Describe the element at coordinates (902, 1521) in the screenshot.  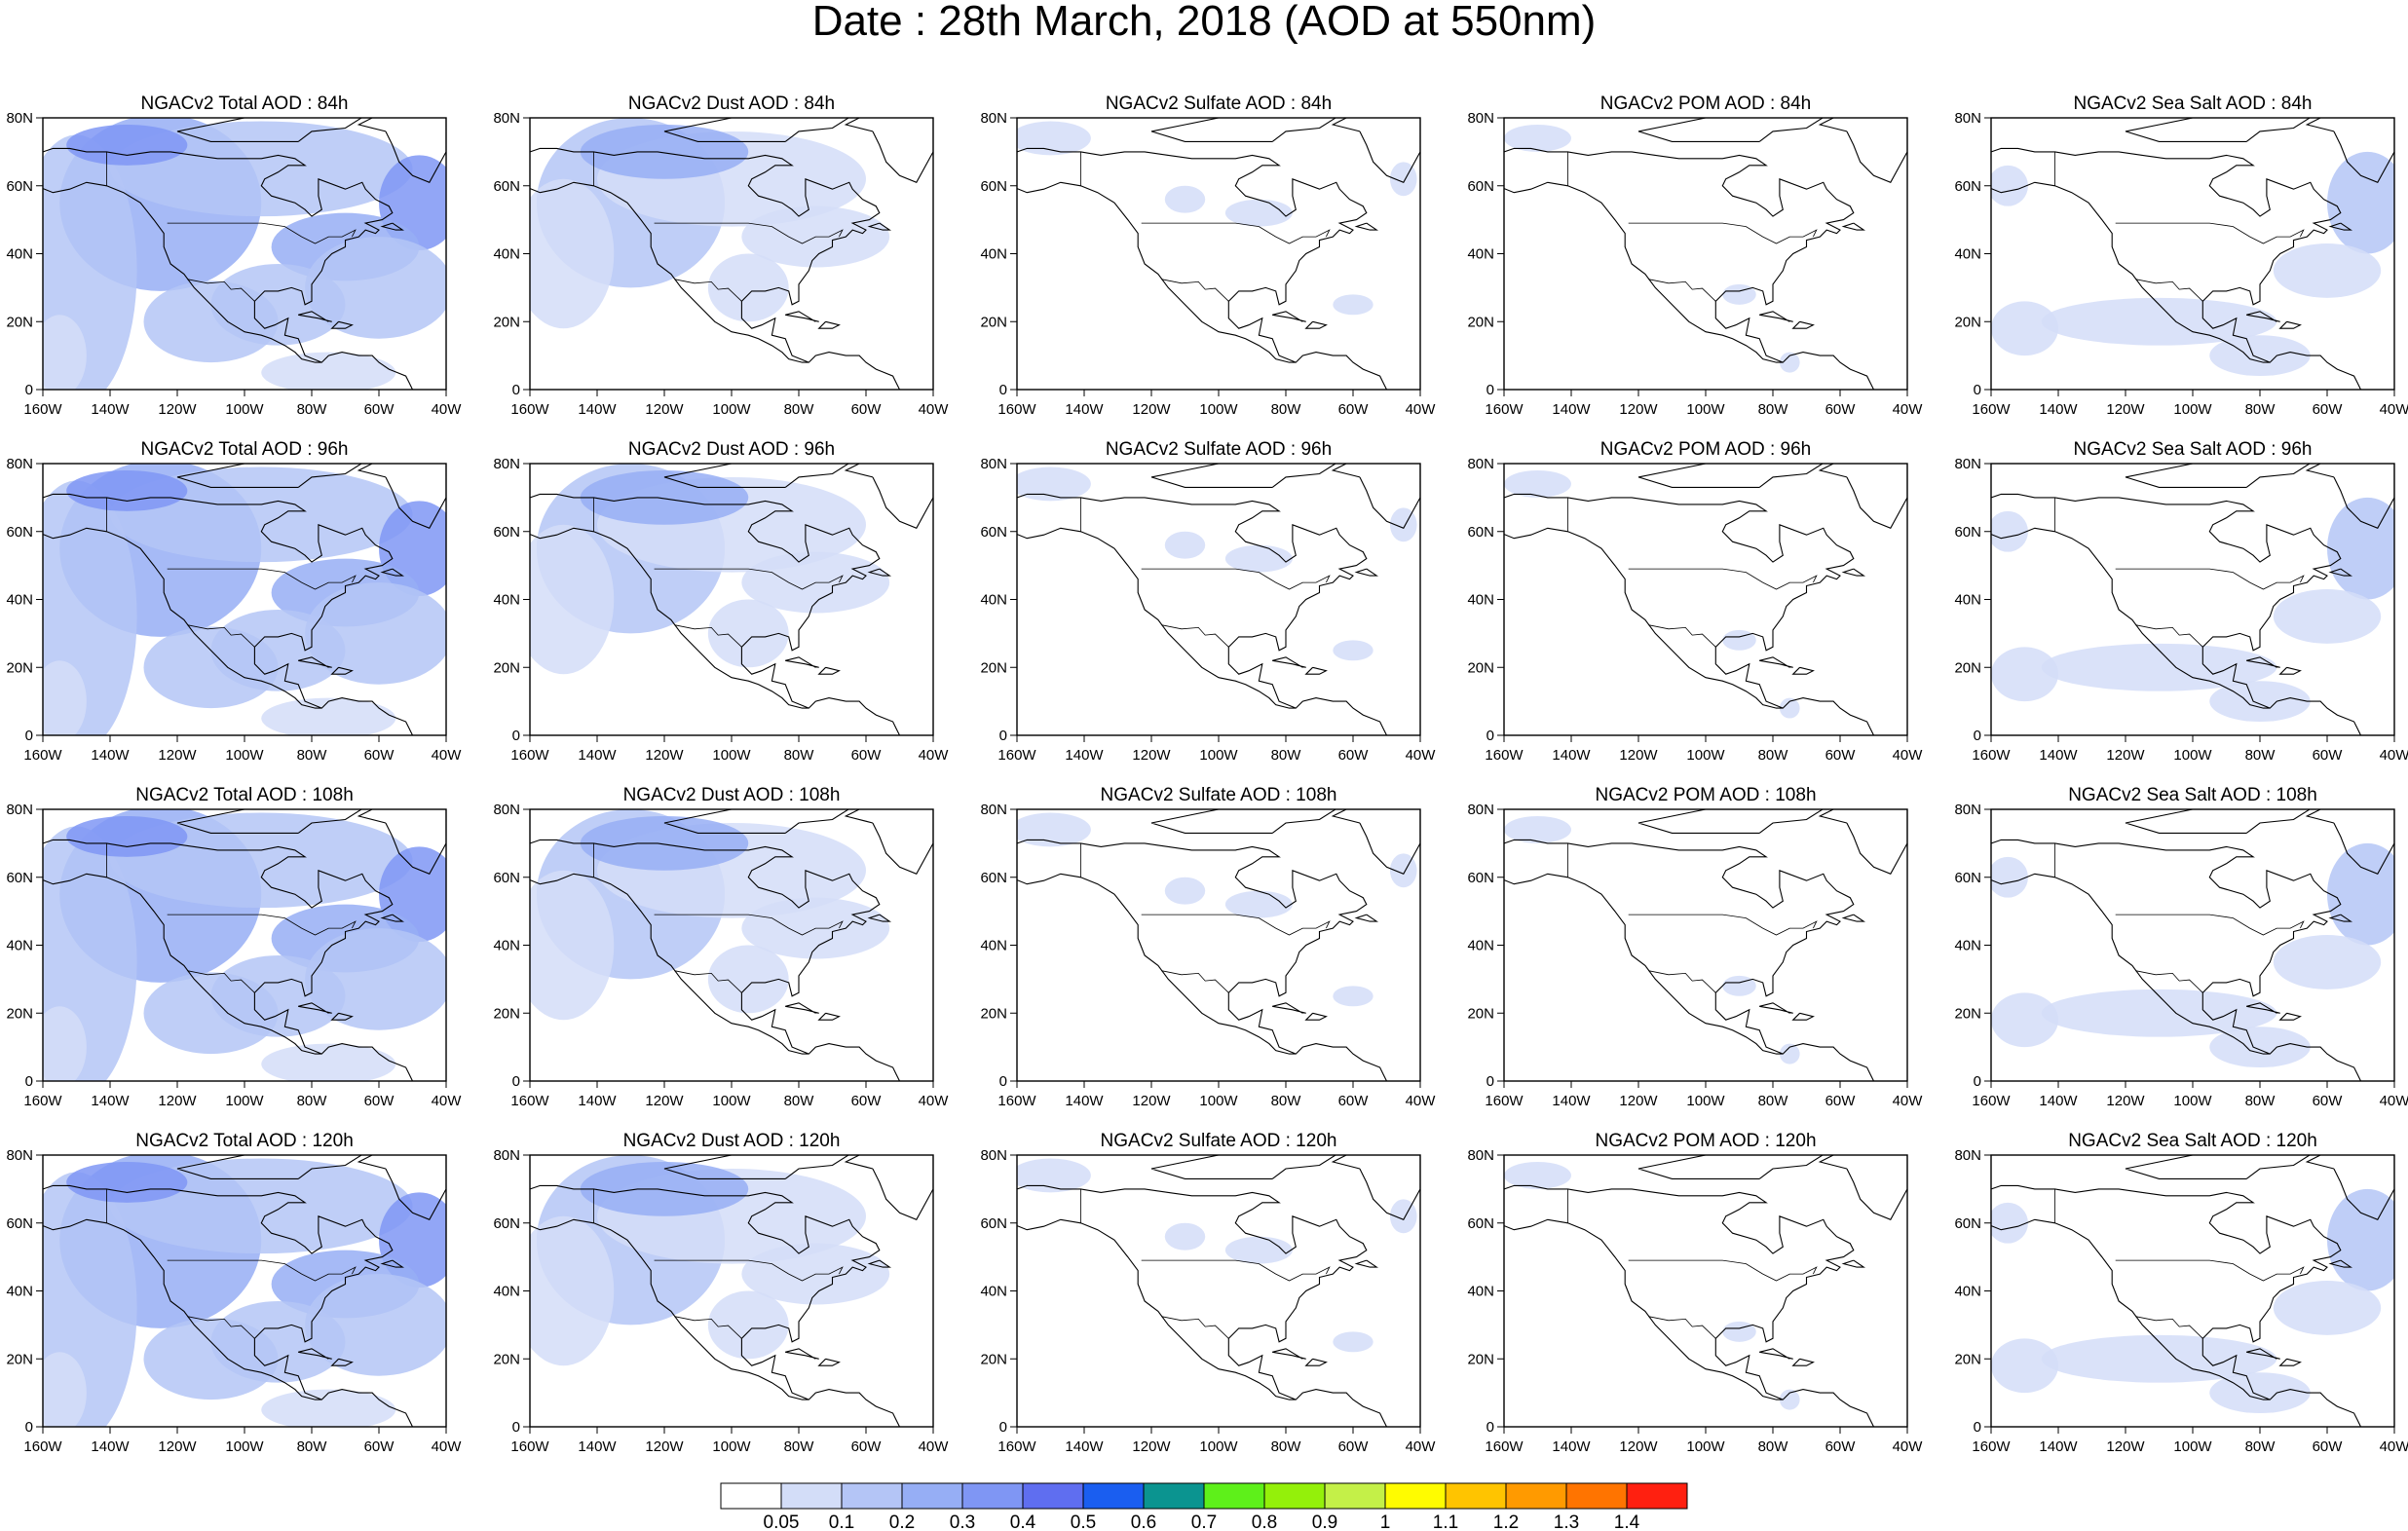
I see `colorbar-label: 0.2` at that location.